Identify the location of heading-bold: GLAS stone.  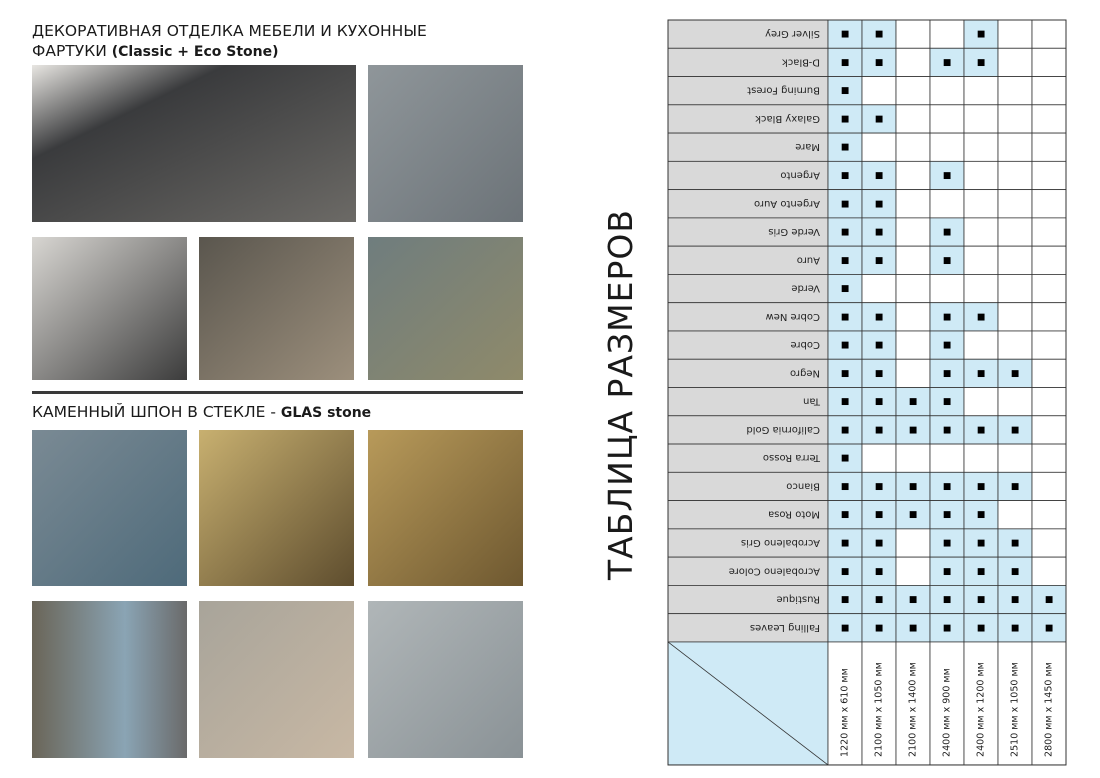
(326, 413).